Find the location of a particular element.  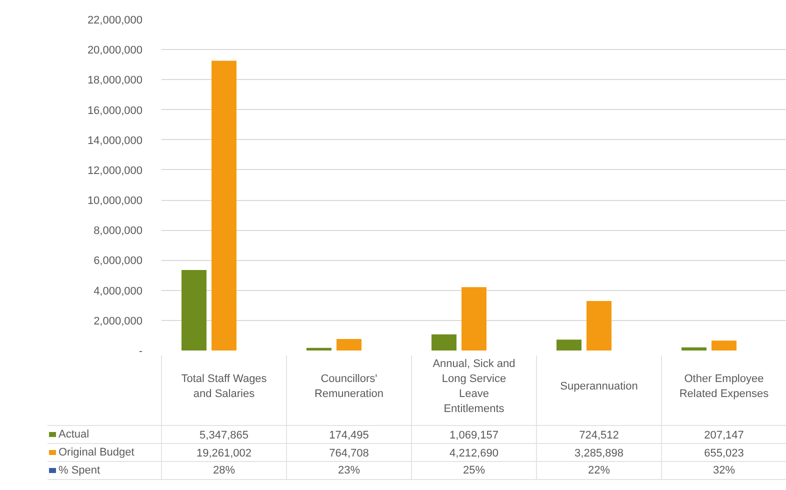

text: 23% is located at coordinates (349, 470).